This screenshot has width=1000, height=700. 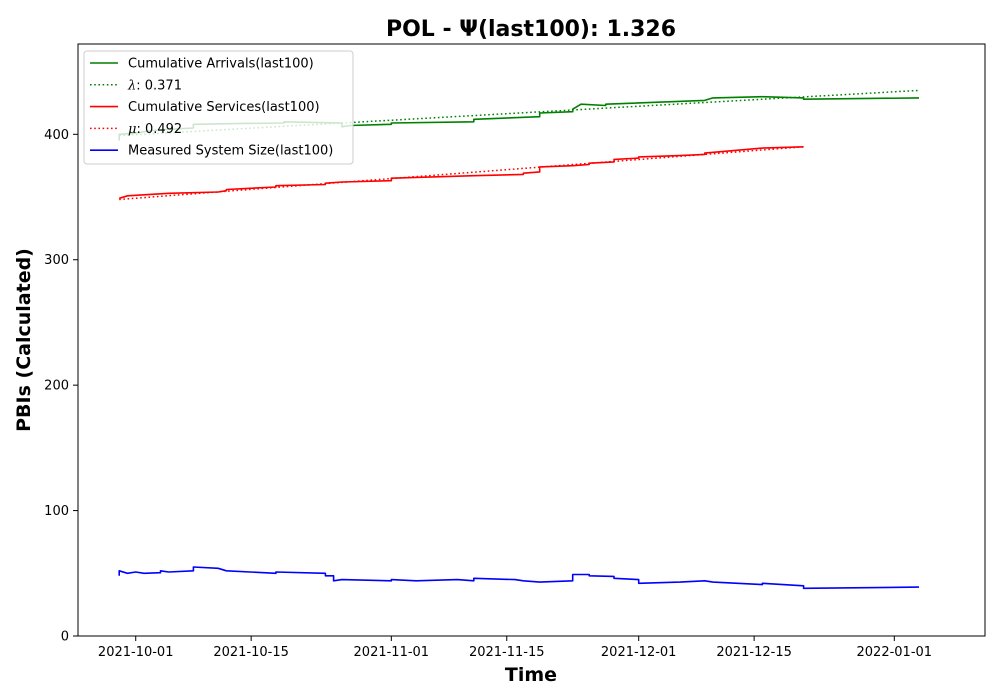 What do you see at coordinates (507, 652) in the screenshot?
I see `x-tick-label-3: 2021-11-15` at bounding box center [507, 652].